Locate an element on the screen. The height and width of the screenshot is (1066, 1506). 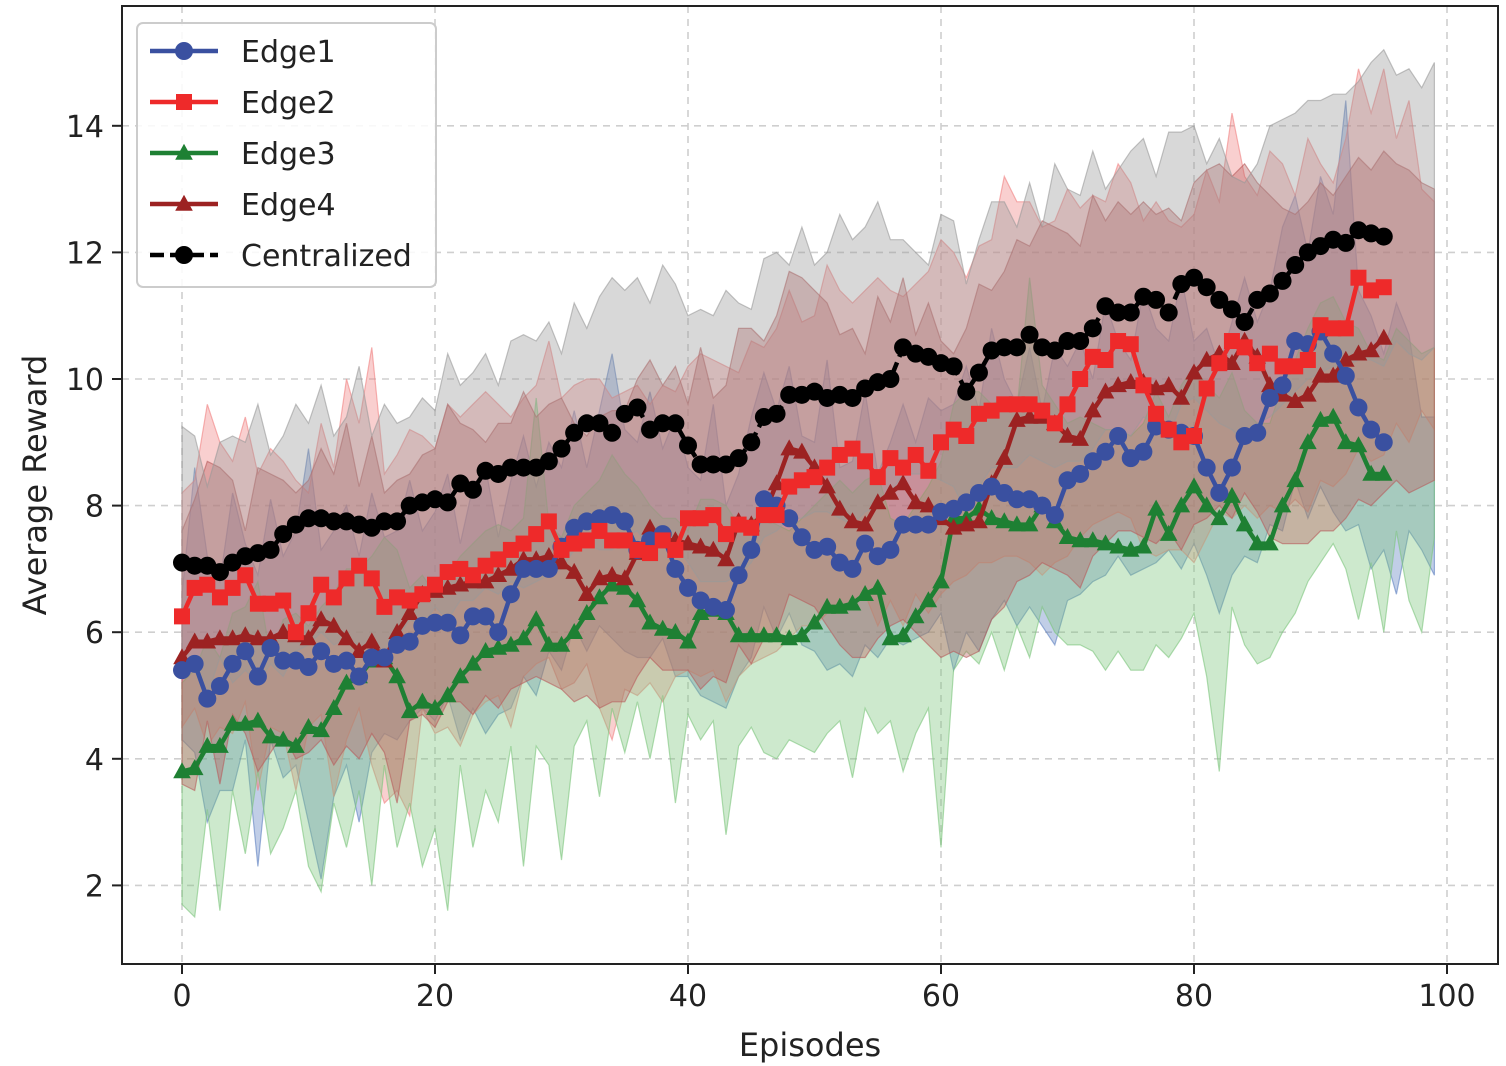
legend-label-edge1: Edge1 is located at coordinates (288, 52).